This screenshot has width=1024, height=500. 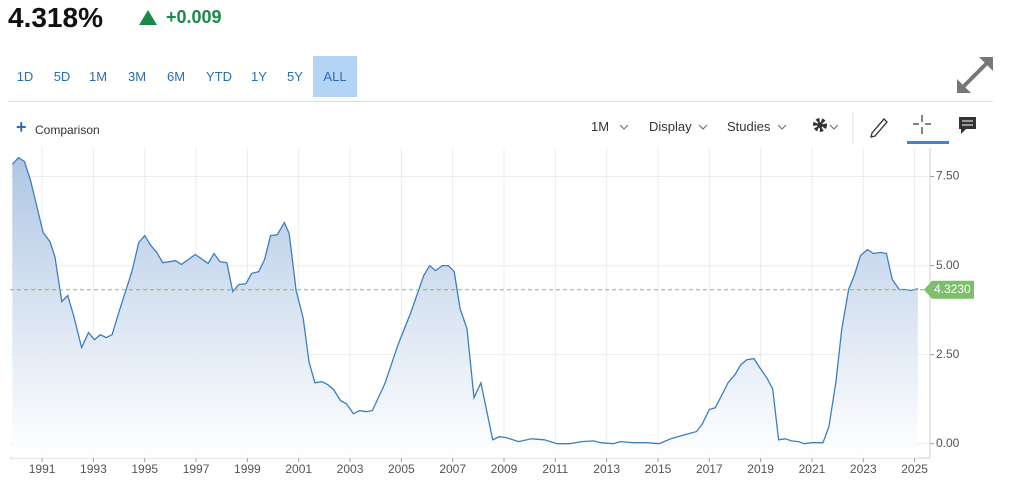 I want to click on y-tick-label: 5.00, so click(x=948, y=265).